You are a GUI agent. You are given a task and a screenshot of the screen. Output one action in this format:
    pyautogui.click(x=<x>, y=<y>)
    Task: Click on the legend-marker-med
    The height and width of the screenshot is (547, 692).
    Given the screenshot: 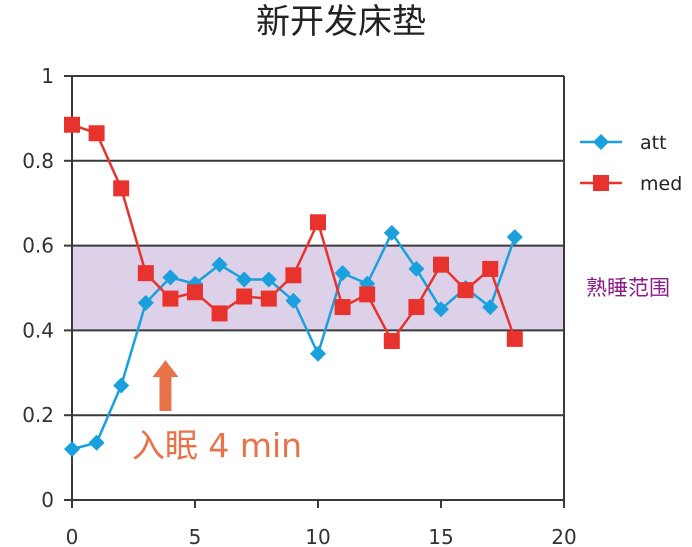 What is the action you would take?
    pyautogui.click(x=601, y=183)
    